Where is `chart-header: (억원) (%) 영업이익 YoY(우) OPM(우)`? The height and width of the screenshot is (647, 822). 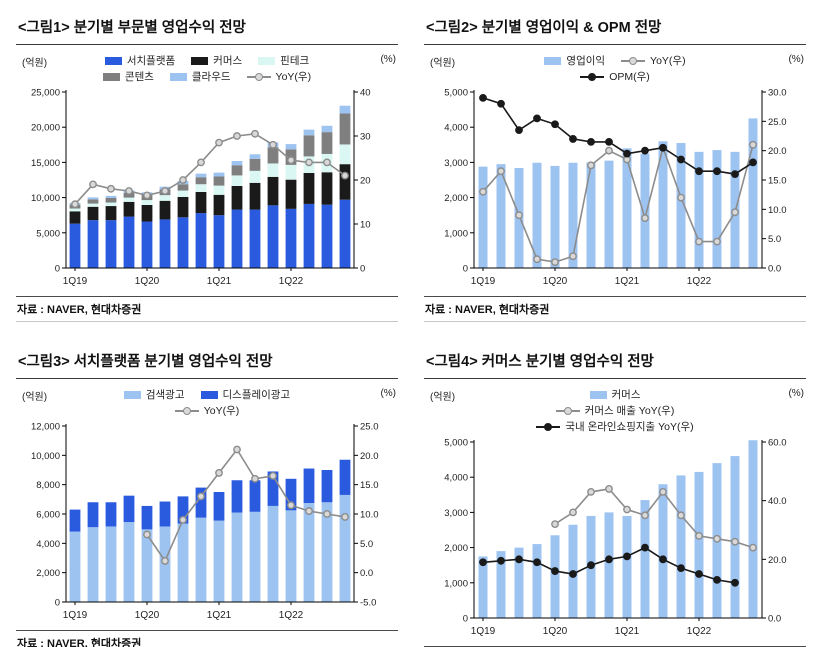
chart-header: (억원) (%) 영업이익 YoY(우) OPM(우) is located at coordinates (615, 67).